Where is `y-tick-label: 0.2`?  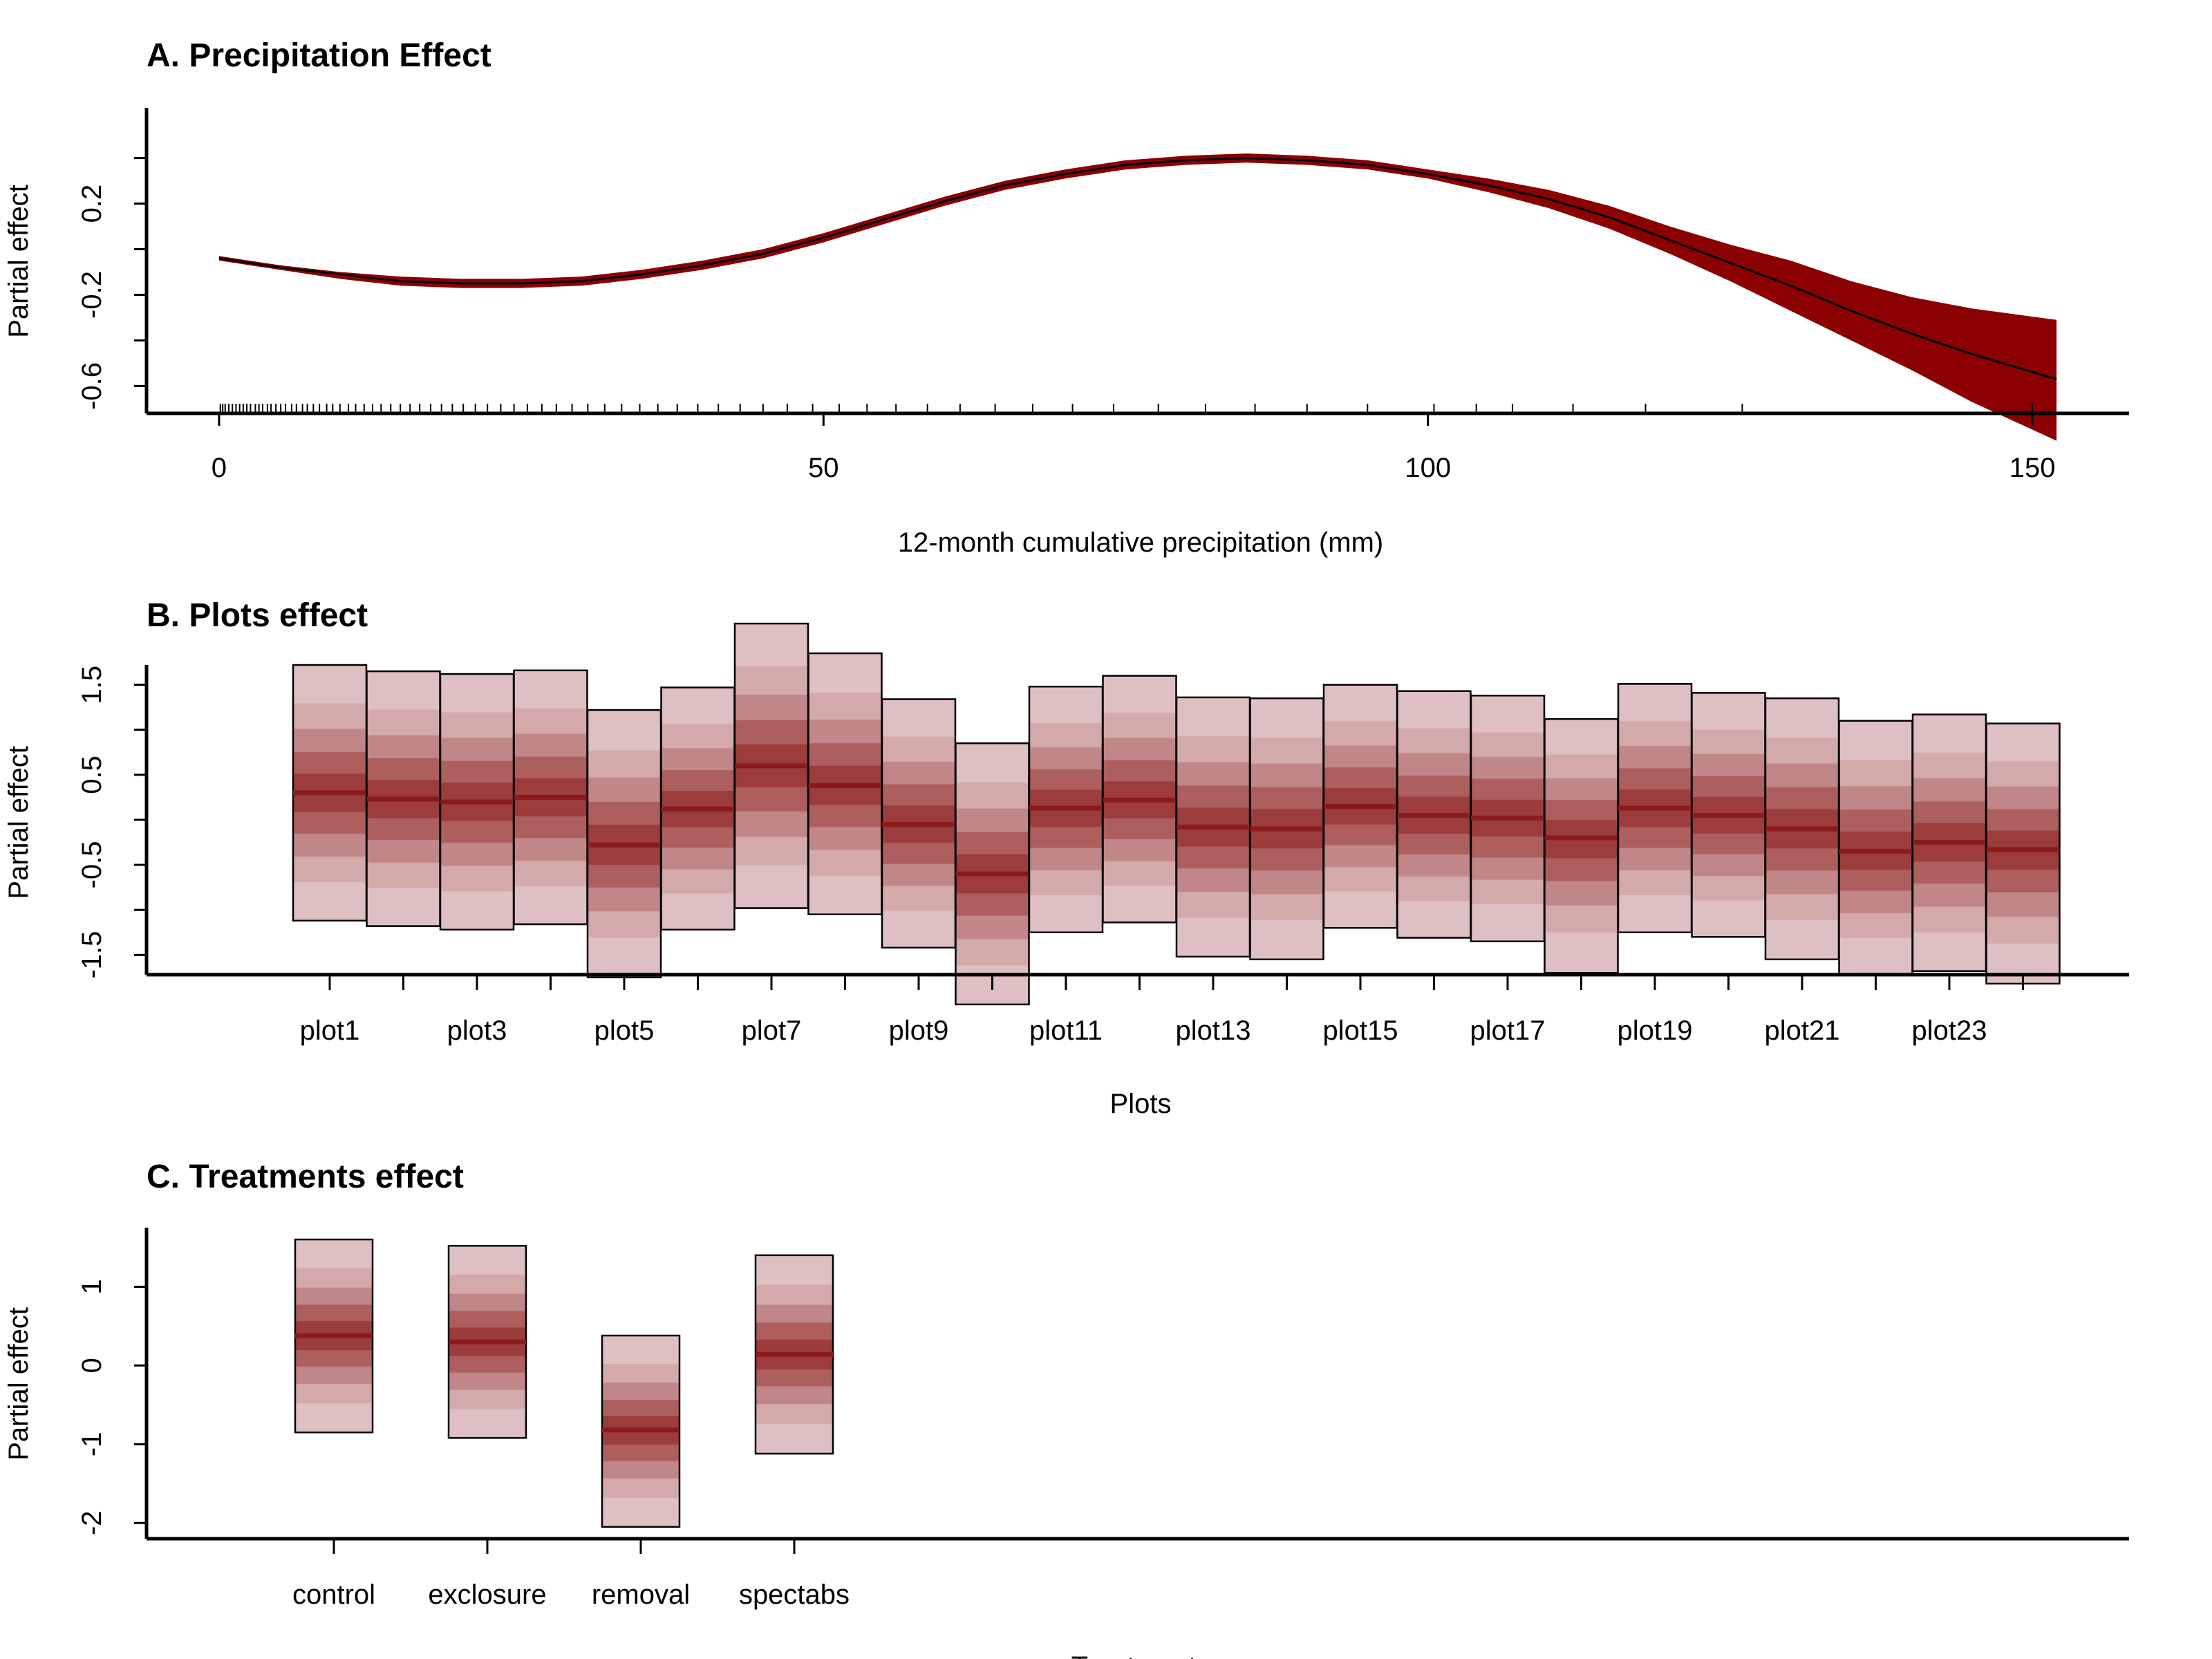 y-tick-label: 0.2 is located at coordinates (92, 204).